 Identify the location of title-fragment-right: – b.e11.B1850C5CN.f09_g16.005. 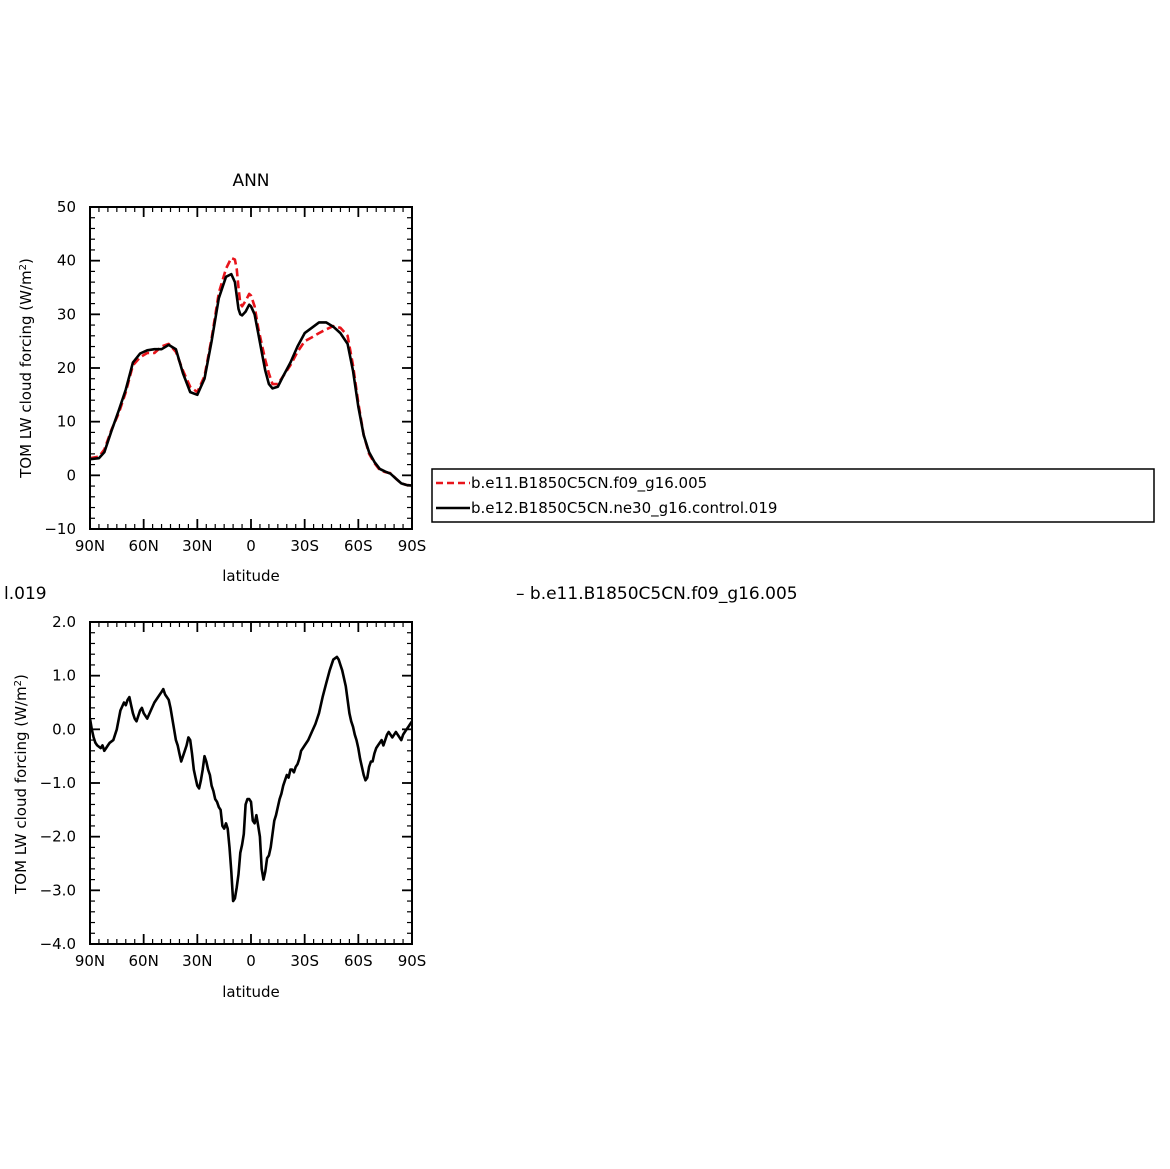
(657, 594).